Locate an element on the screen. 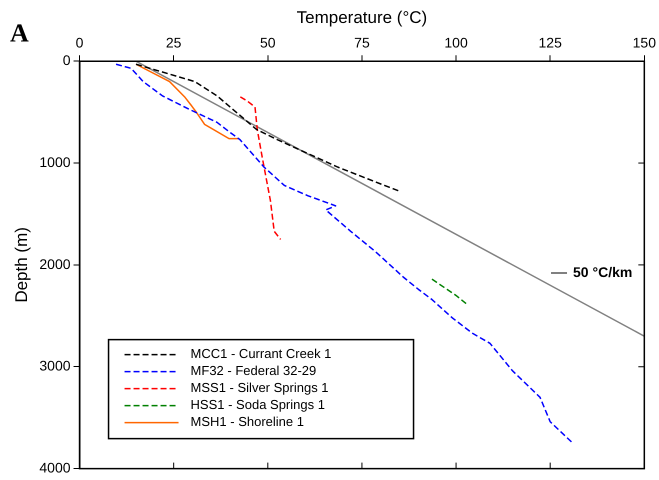 The height and width of the screenshot is (480, 659). x-tick-label: 50 is located at coordinates (268, 42).